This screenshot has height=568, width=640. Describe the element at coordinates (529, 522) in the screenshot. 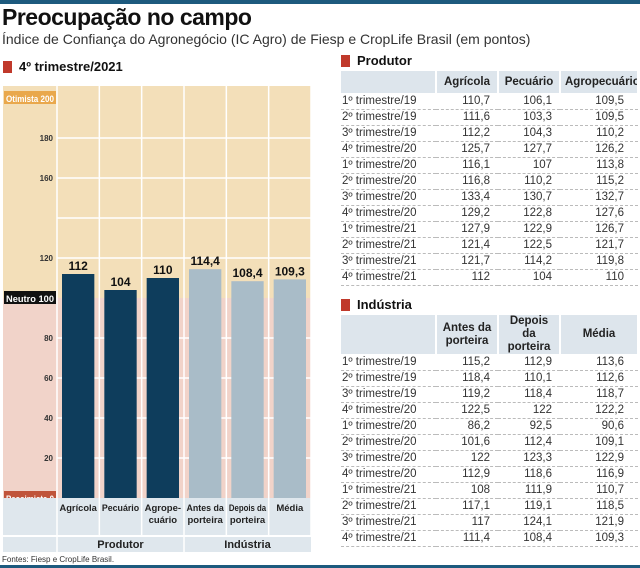

I see `cell-value: 124,1` at that location.